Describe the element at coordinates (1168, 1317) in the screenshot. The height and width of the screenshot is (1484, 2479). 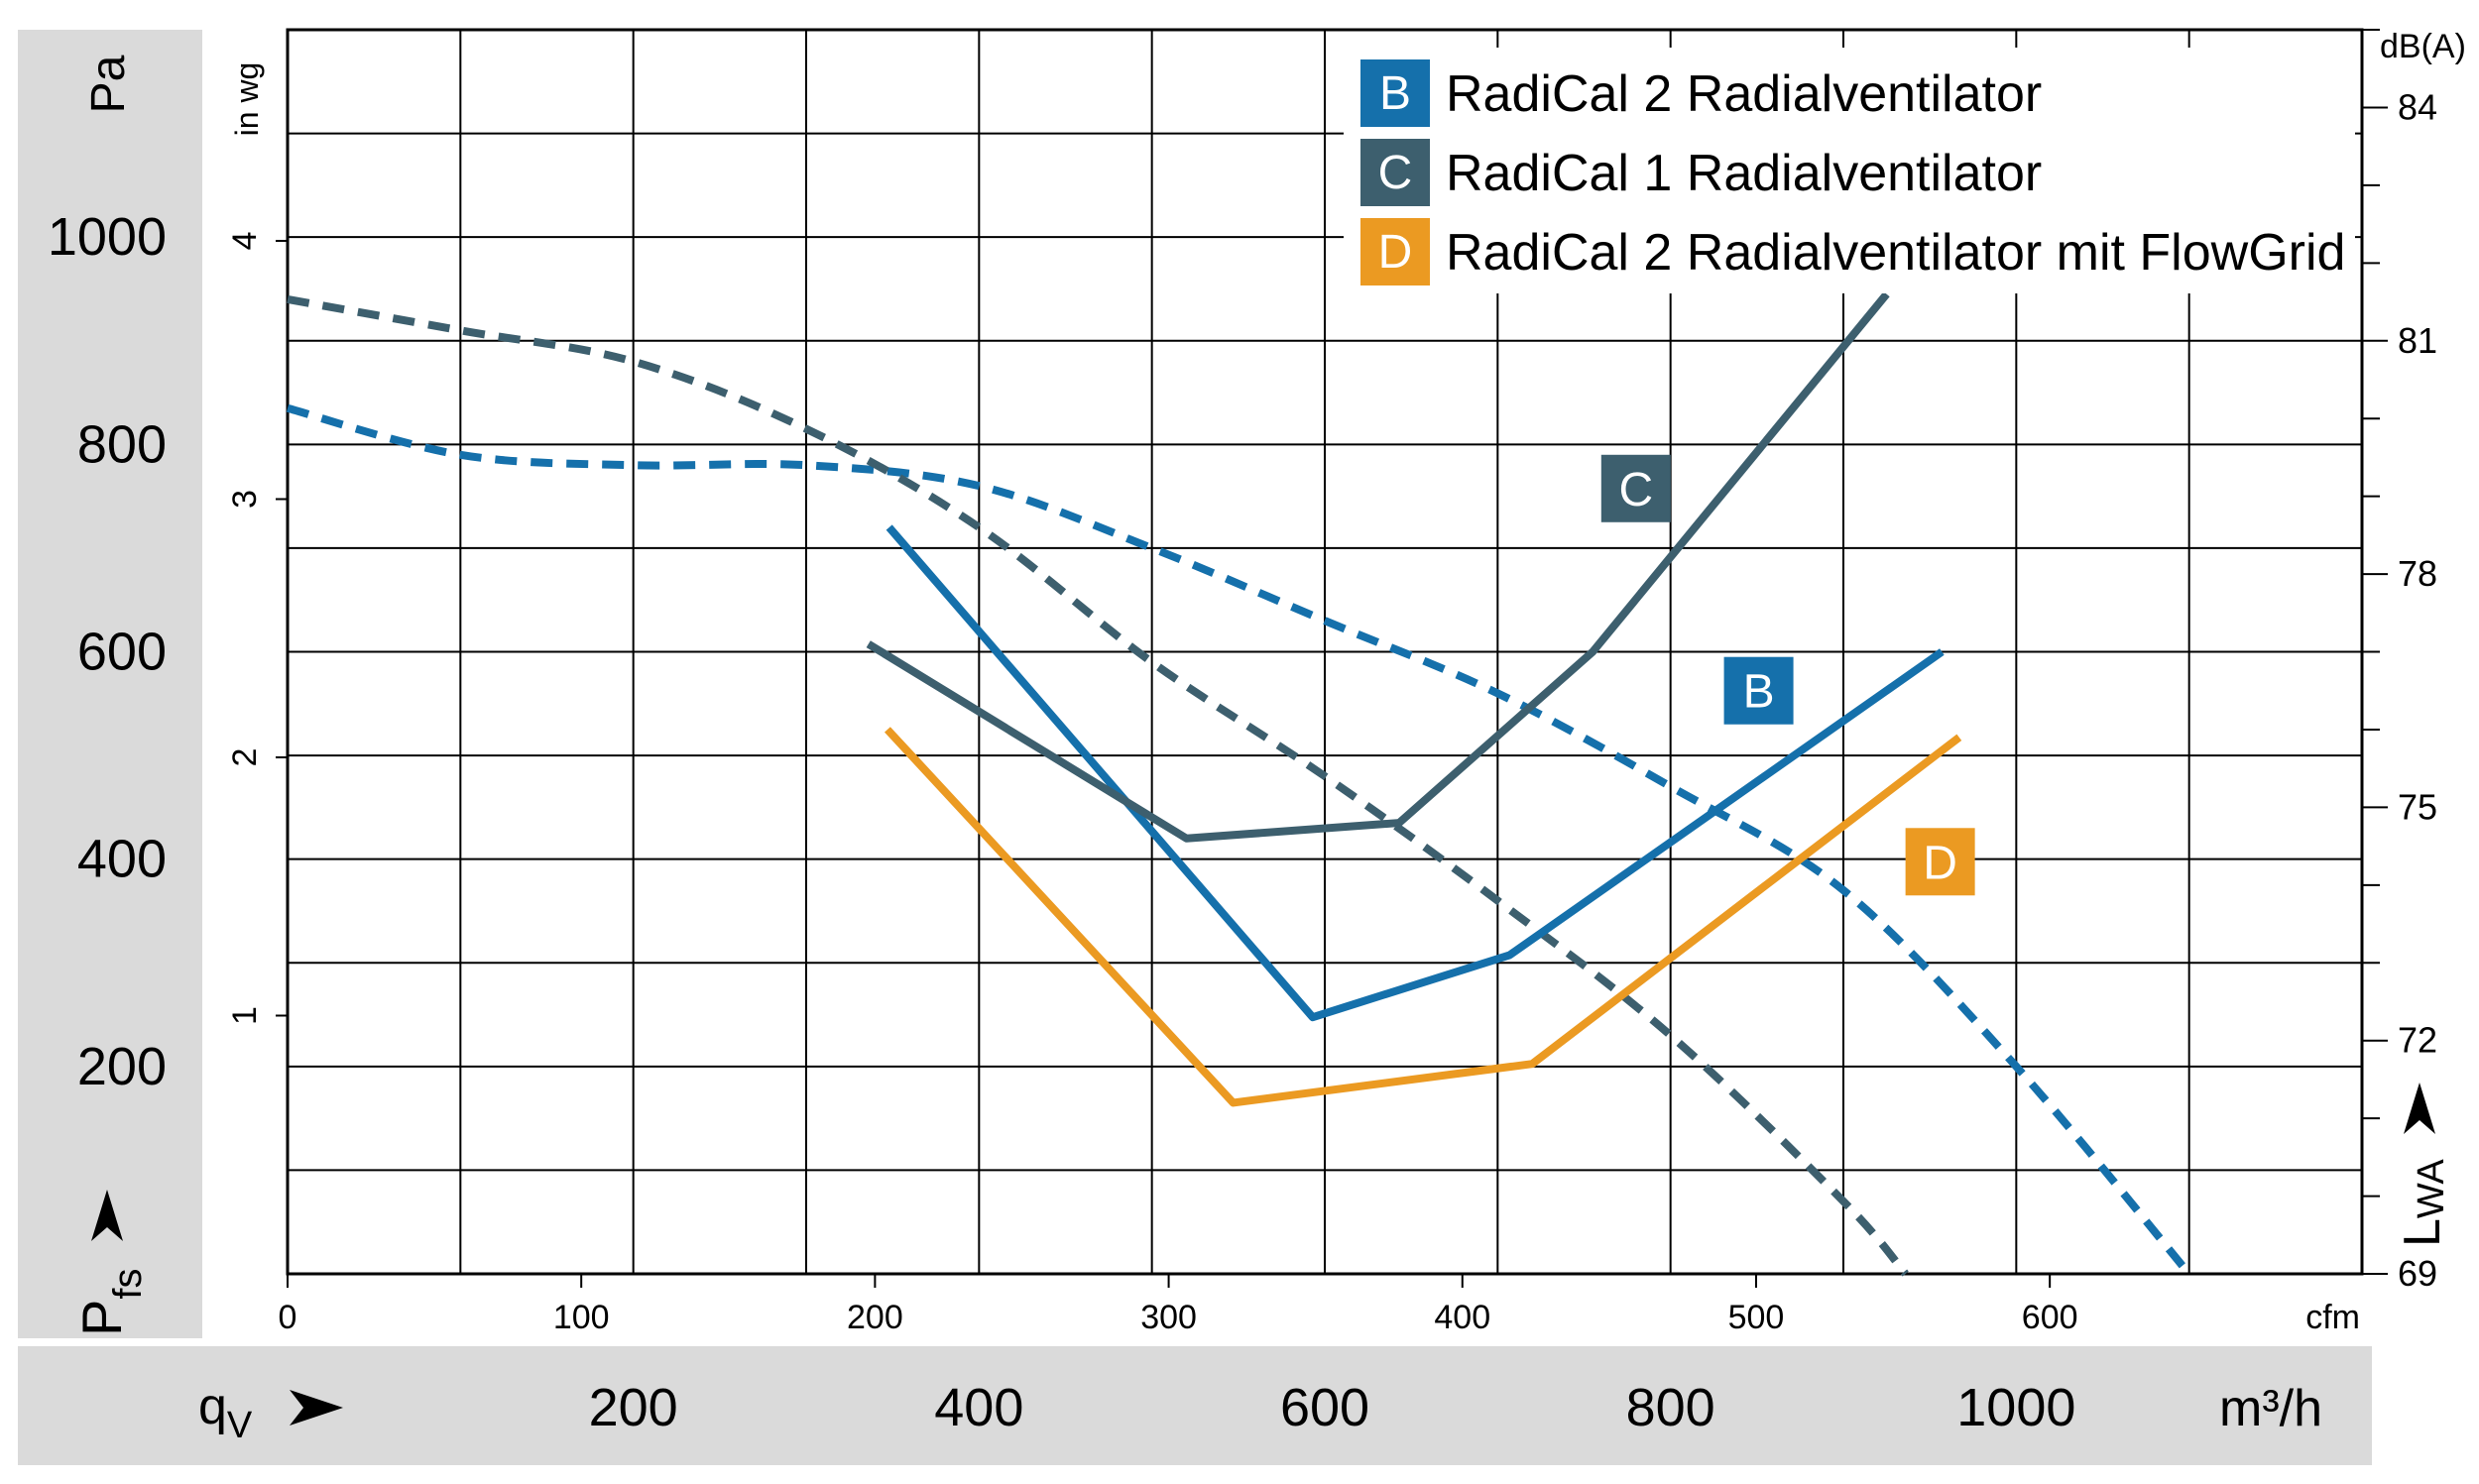
I see `cfm-tick-label: 300` at that location.